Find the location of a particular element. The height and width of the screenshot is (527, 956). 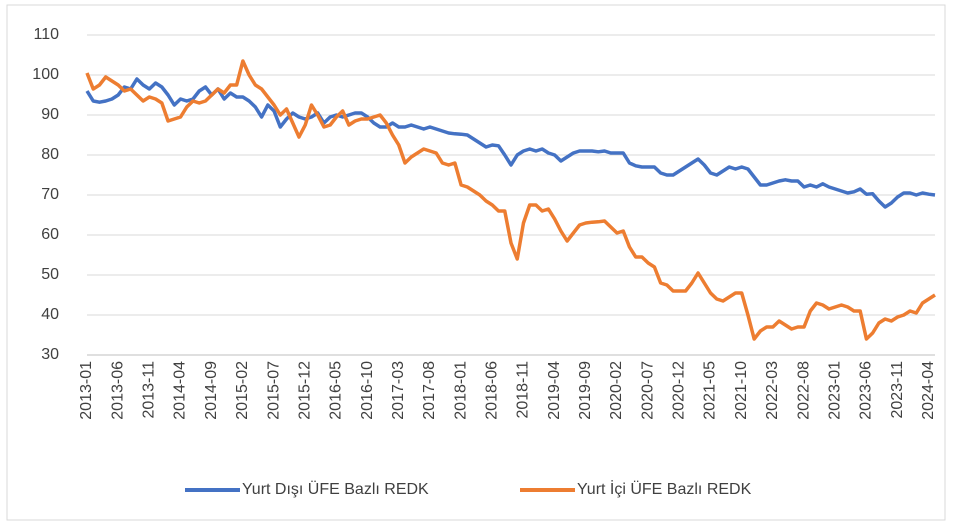

legend-label: Yurt İçi ÜFE Bazlı REDK is located at coordinates (664, 488).